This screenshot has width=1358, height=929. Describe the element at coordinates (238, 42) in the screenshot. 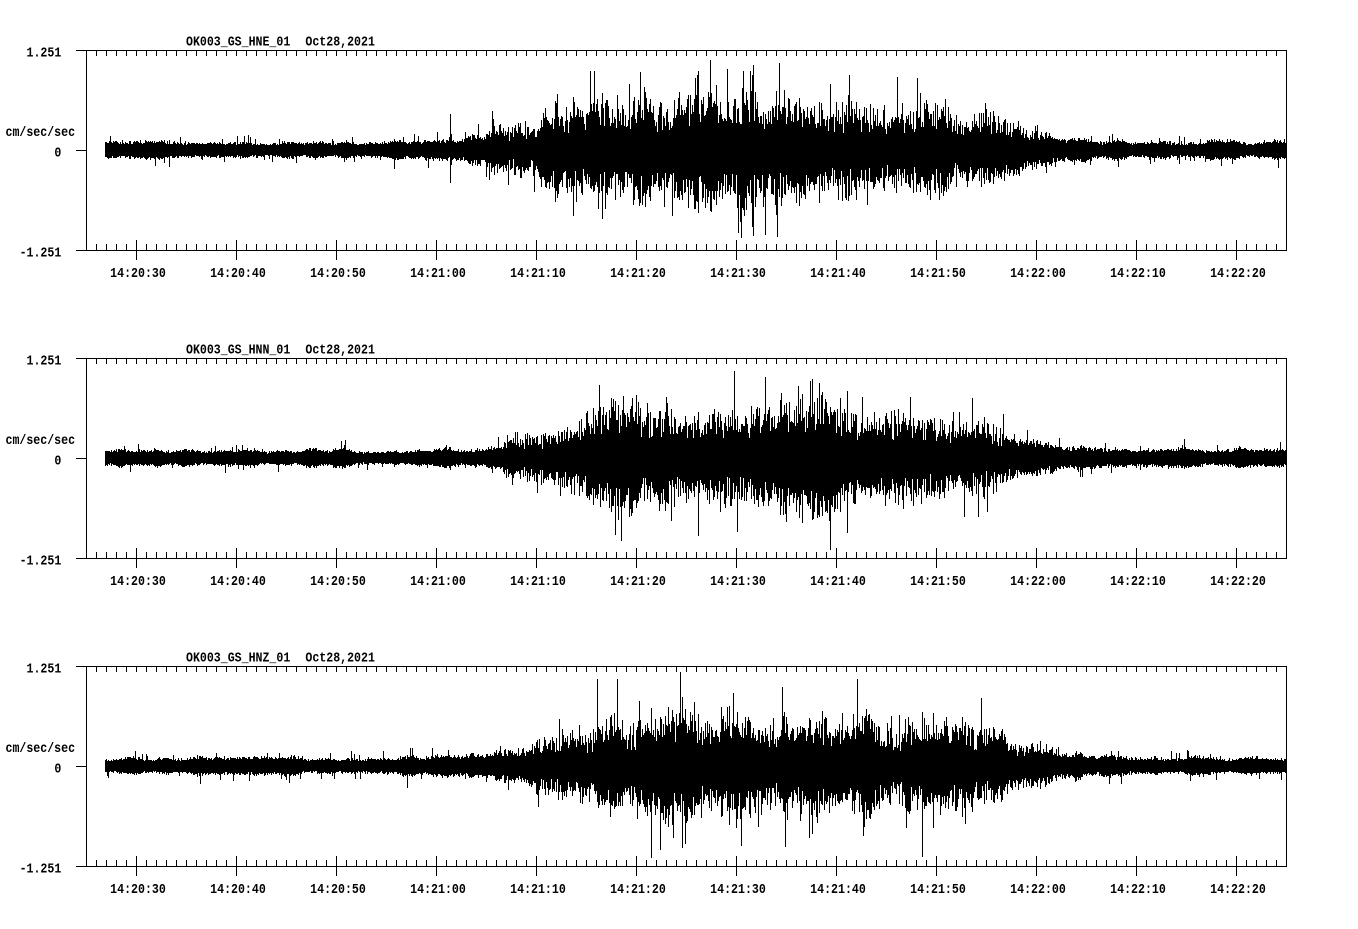

I see `svg-text: OK003_GS_HNE_01` at that location.